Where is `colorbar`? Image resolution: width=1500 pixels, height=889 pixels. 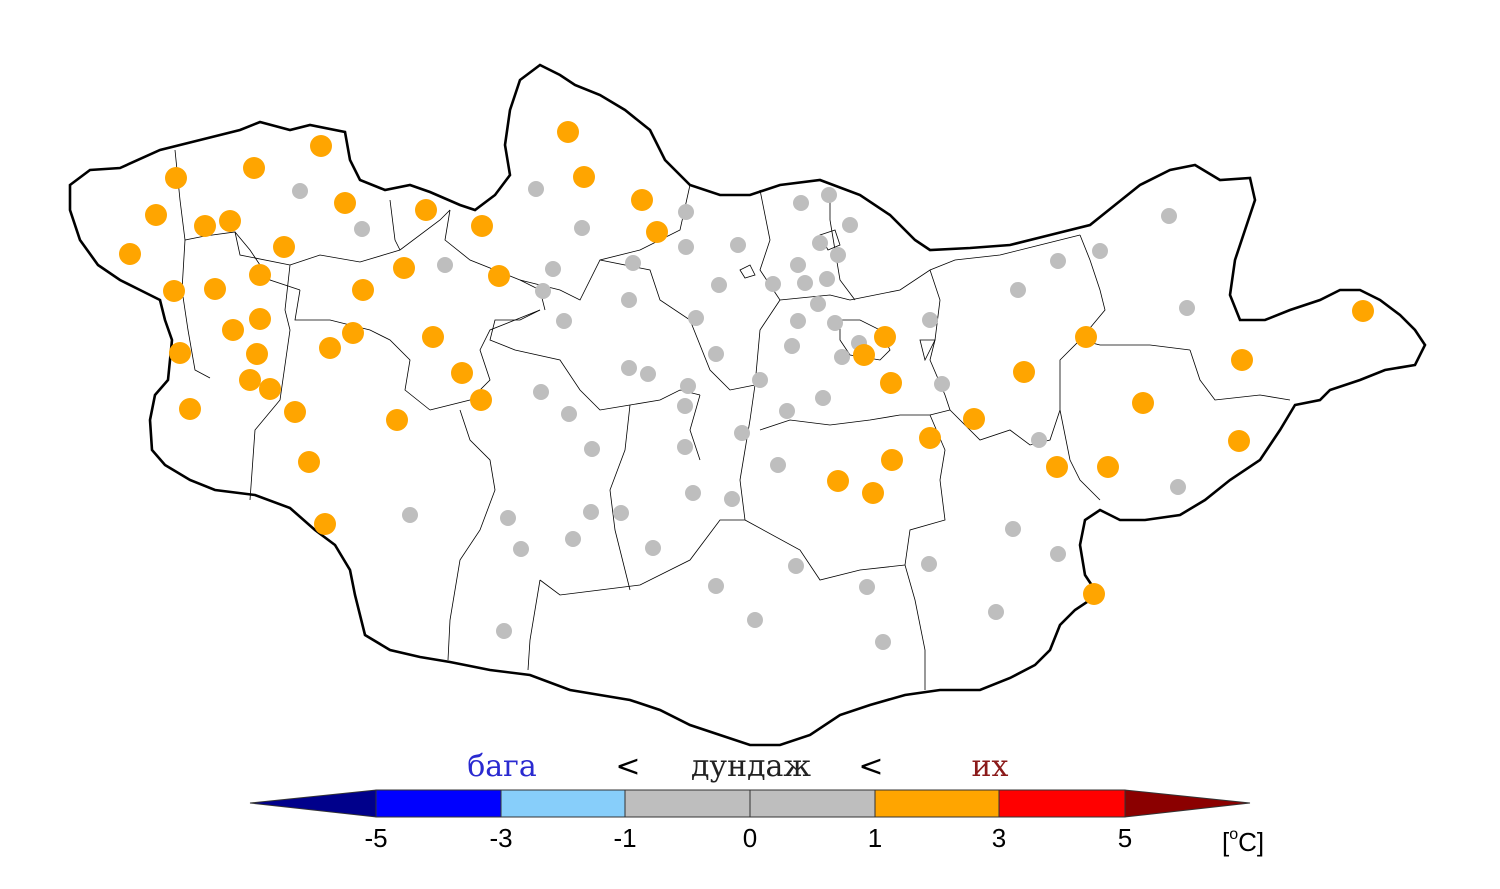
colorbar is located at coordinates (750, 803).